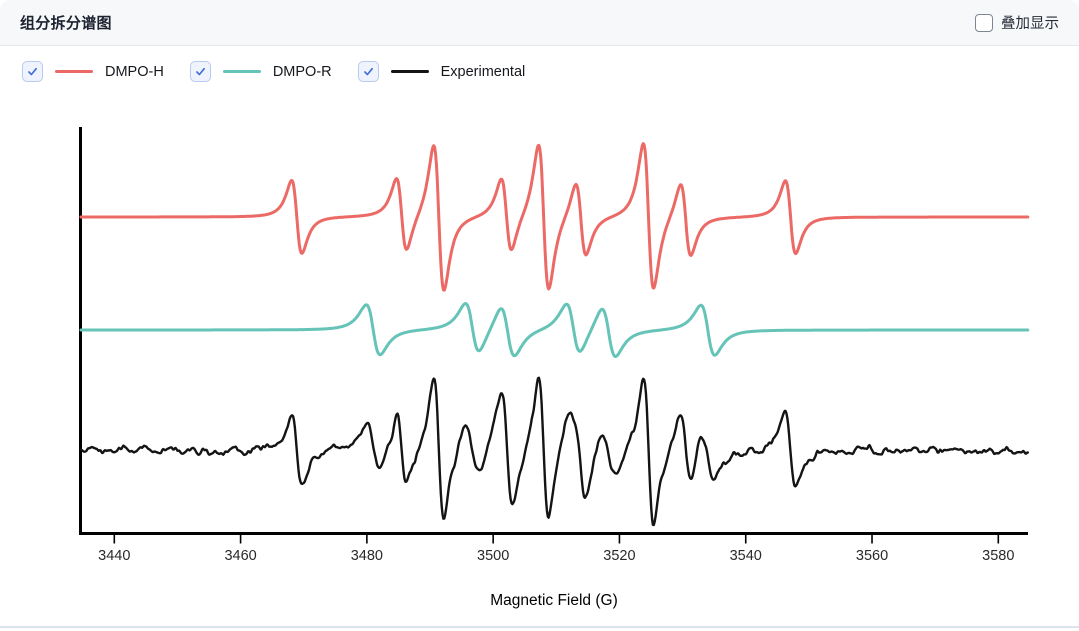 The image size is (1079, 631). I want to click on dmpo-h-checkbox, so click(32, 71).